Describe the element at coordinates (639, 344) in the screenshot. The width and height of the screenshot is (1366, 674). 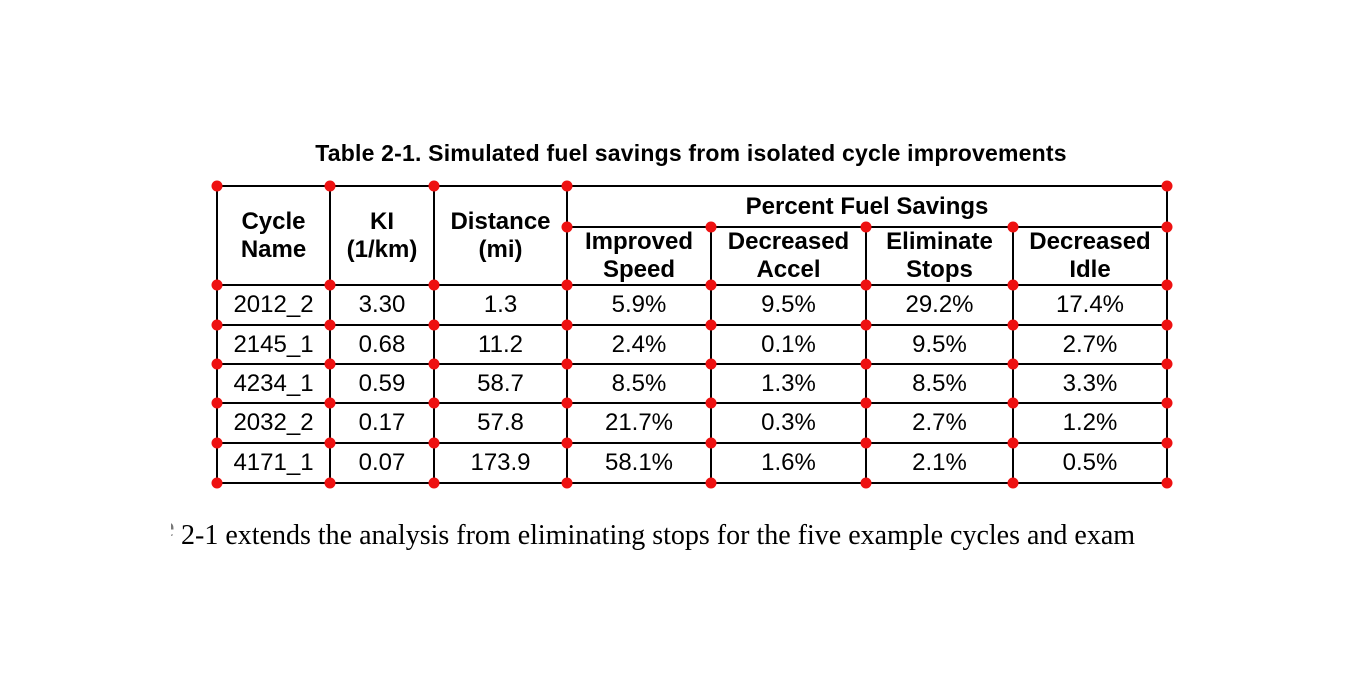
I see `table-cell: 2.4%` at that location.